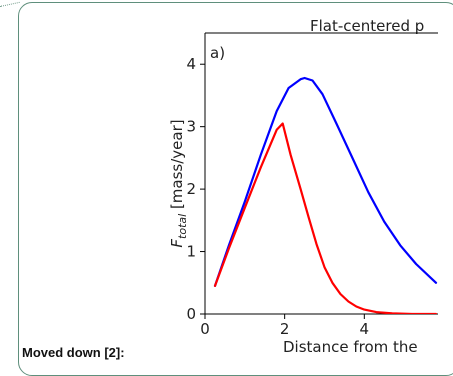 The height and width of the screenshot is (376, 453). Describe the element at coordinates (217, 53) in the screenshot. I see `panel-label: a)` at that location.